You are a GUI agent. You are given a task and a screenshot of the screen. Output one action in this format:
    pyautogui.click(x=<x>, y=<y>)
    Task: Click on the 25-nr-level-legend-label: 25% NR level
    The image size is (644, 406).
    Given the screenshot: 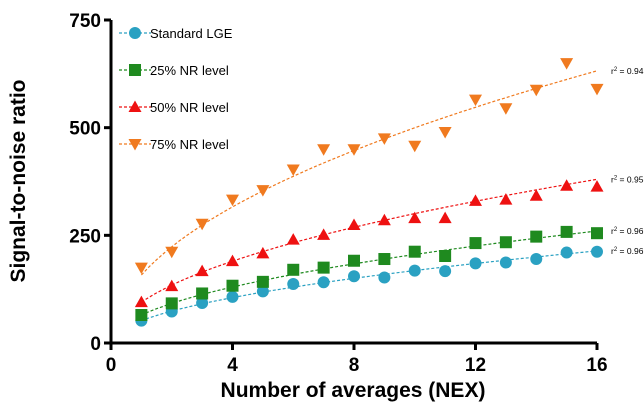 What is the action you would take?
    pyautogui.click(x=189, y=70)
    